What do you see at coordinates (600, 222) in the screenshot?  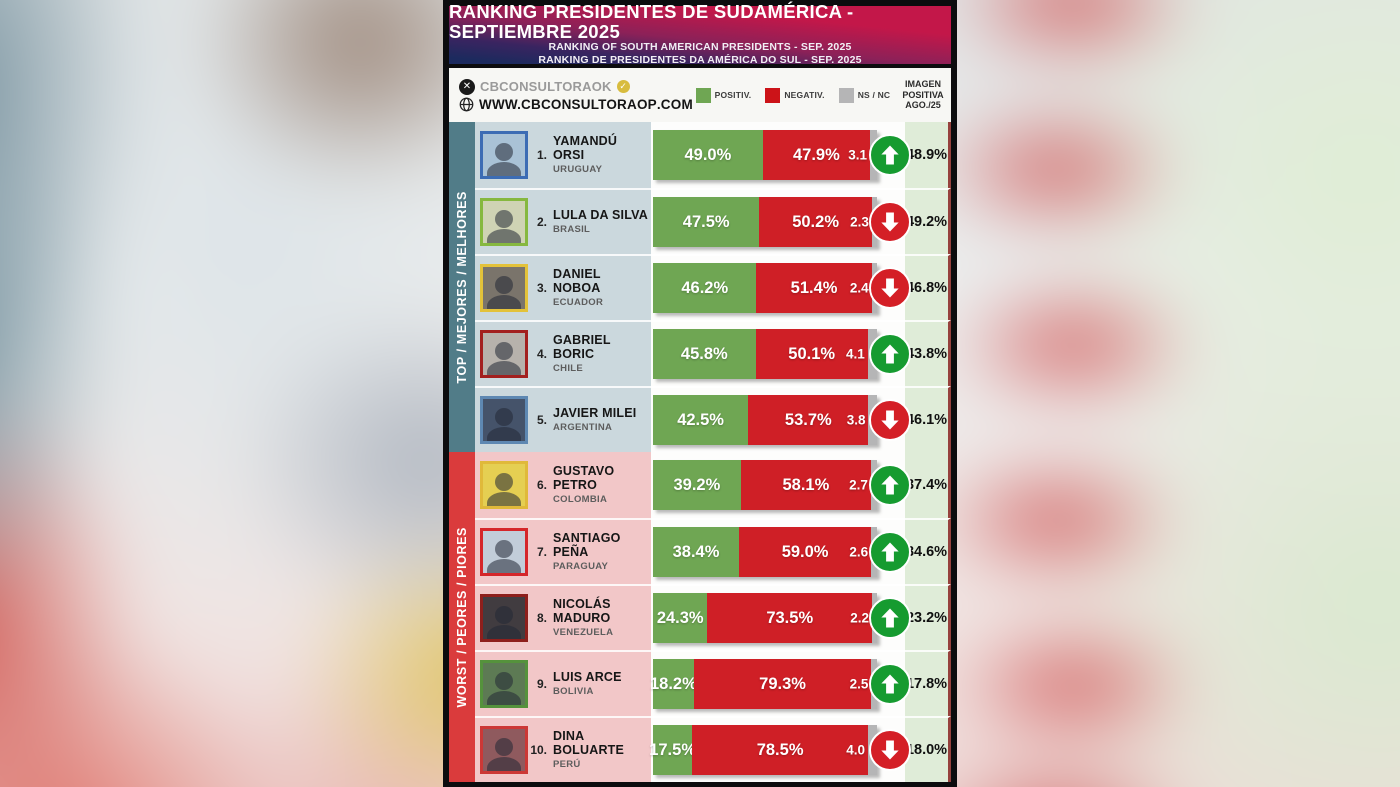 I see `president-identity: LULA DA SILVA BRASIL` at bounding box center [600, 222].